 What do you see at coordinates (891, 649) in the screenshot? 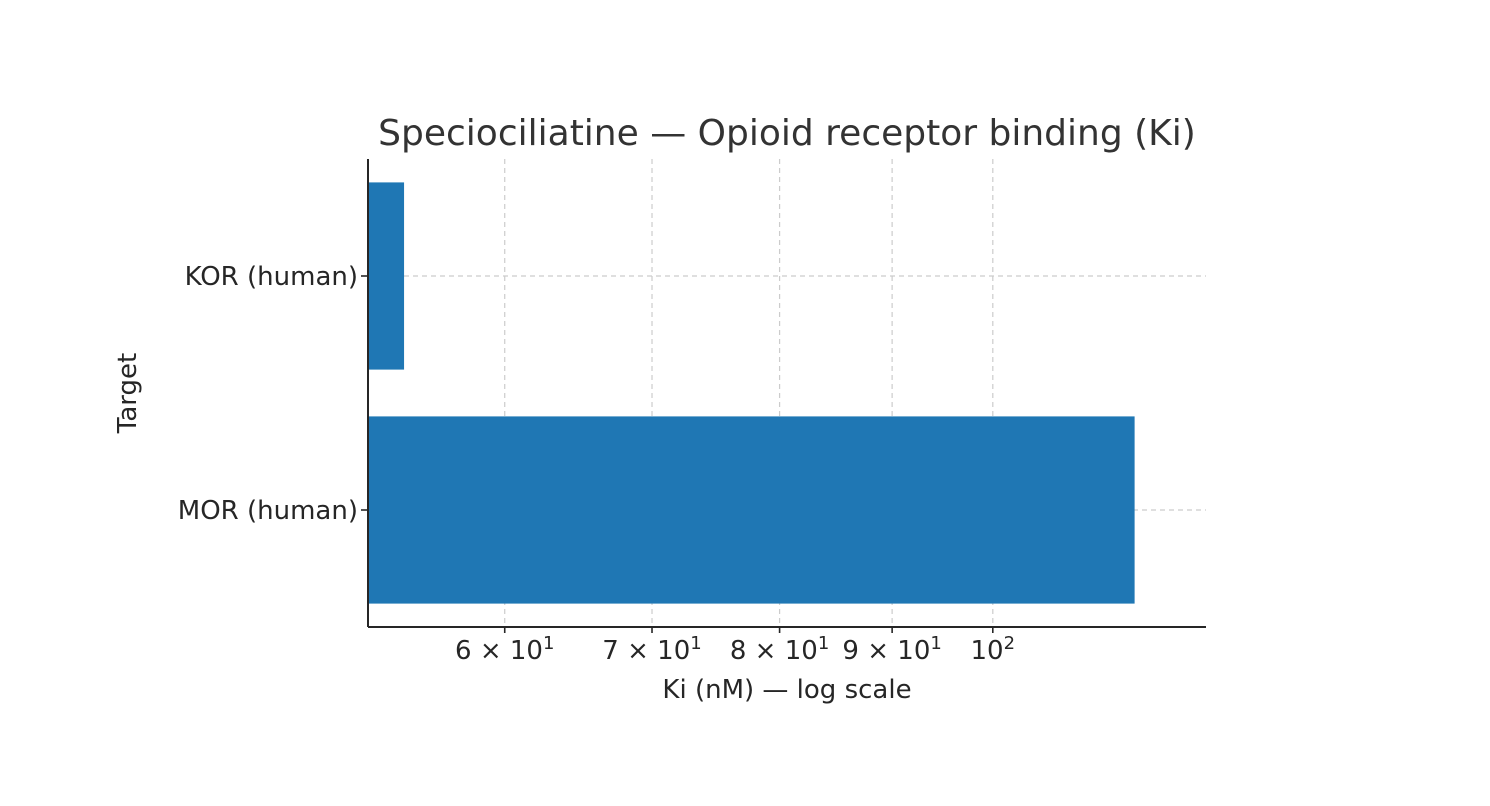
I see `x-tick-label: 9 × 101` at bounding box center [891, 649].